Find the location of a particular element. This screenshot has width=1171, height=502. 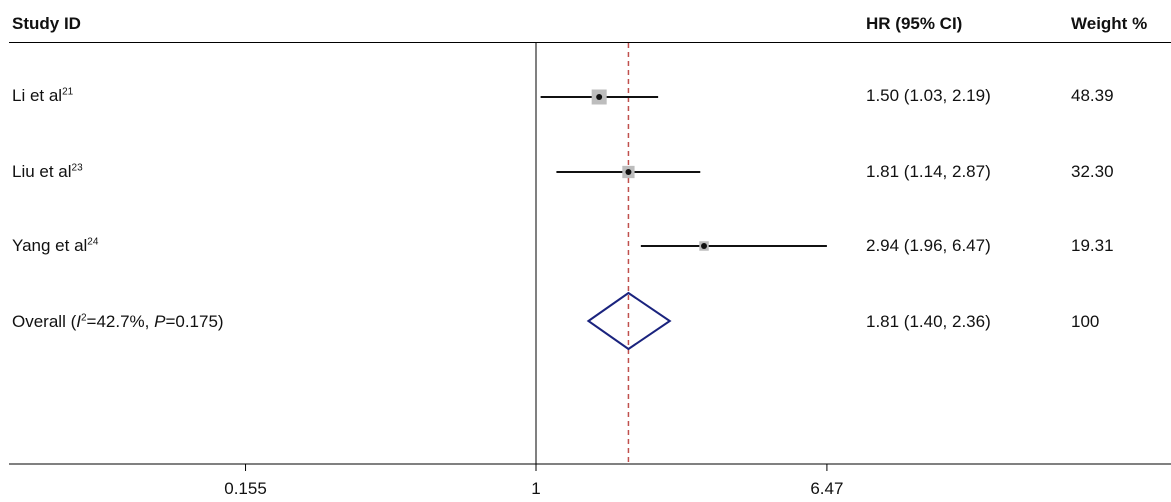

study-hr: 2.94 (1.96, 6.47) is located at coordinates (928, 245).